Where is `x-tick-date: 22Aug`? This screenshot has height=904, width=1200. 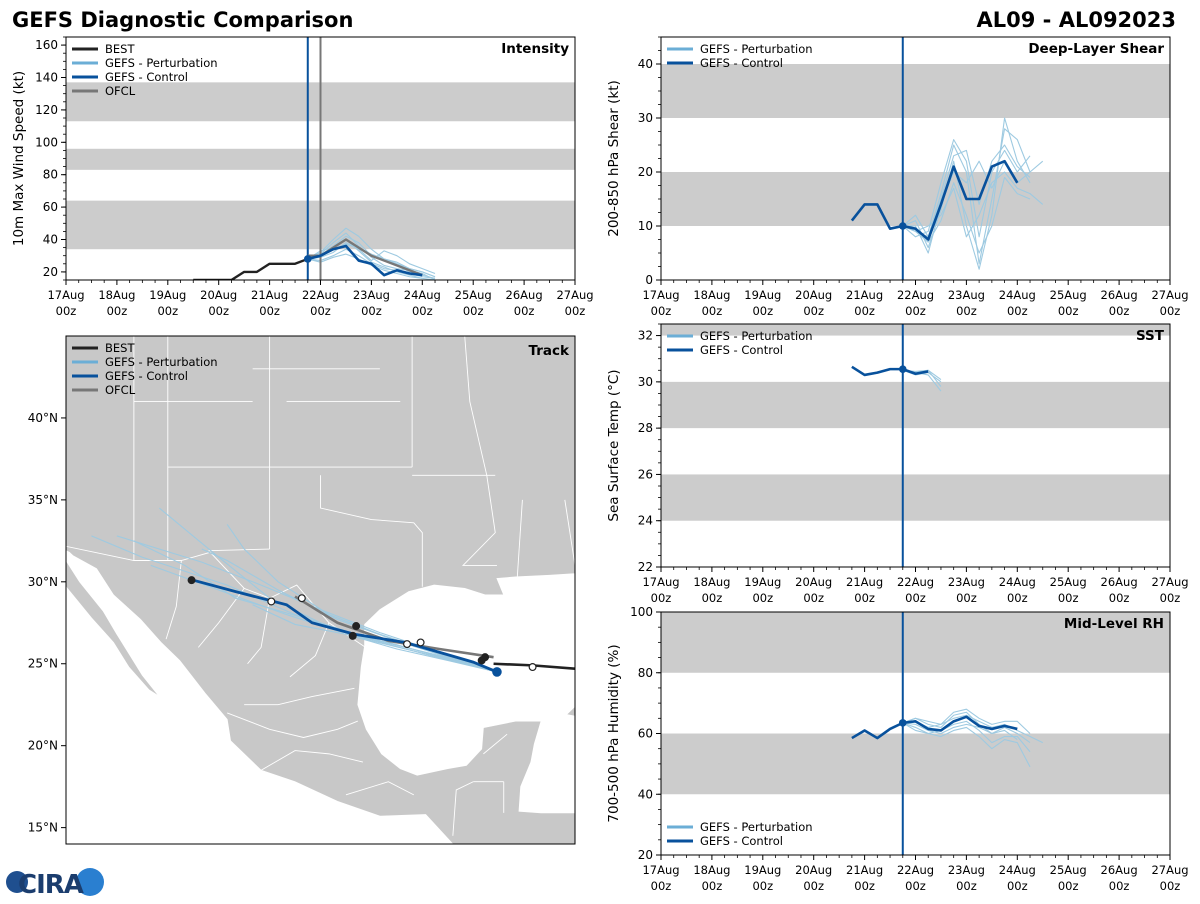
x-tick-date: 22Aug is located at coordinates (915, 870).